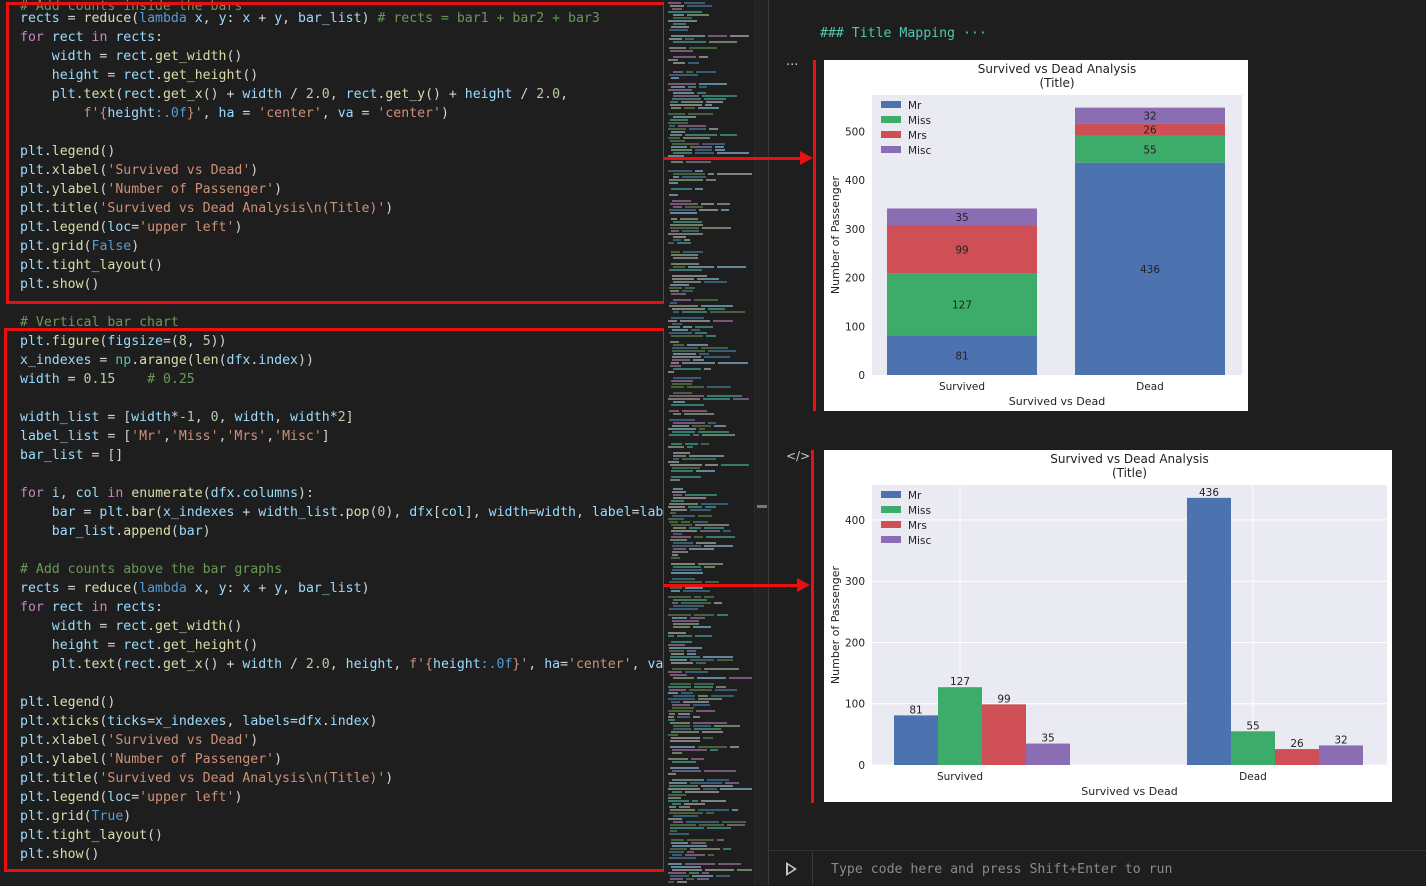 The image size is (1426, 886). I want to click on code-line: for i, col in enumerate(dfx.columns):, so click(167, 493).